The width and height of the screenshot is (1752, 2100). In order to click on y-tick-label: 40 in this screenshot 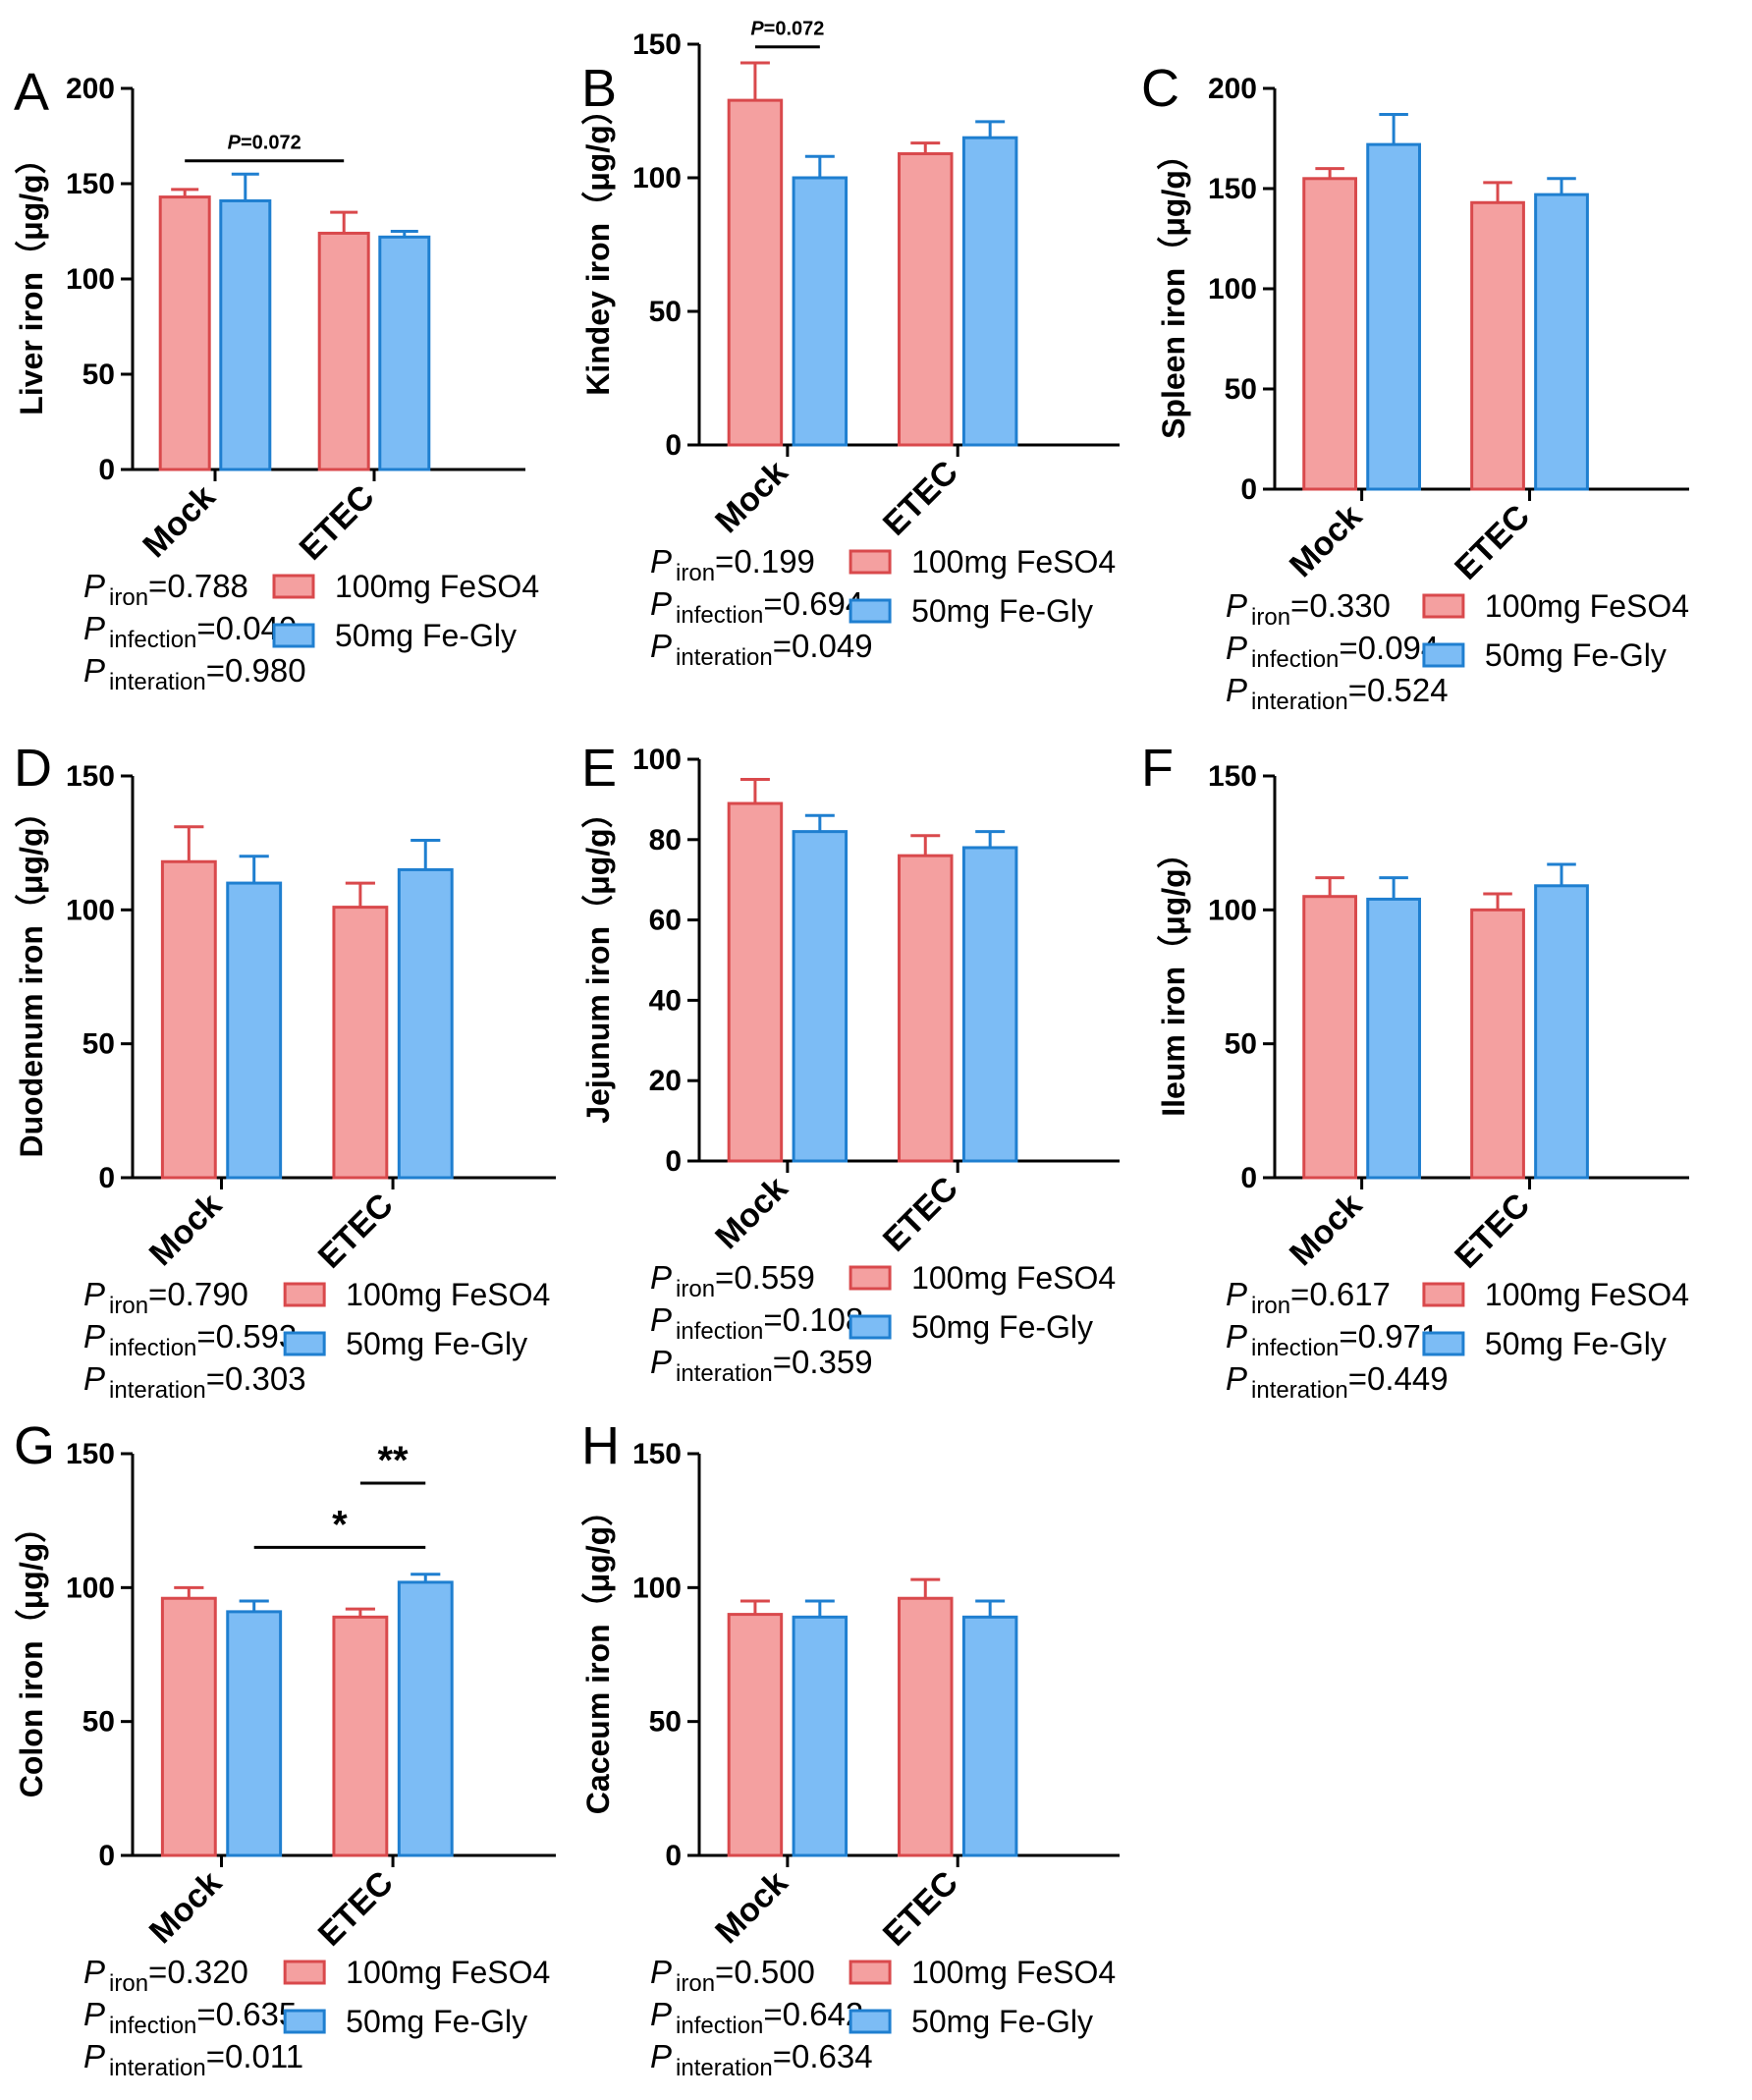, I will do `click(665, 1000)`.